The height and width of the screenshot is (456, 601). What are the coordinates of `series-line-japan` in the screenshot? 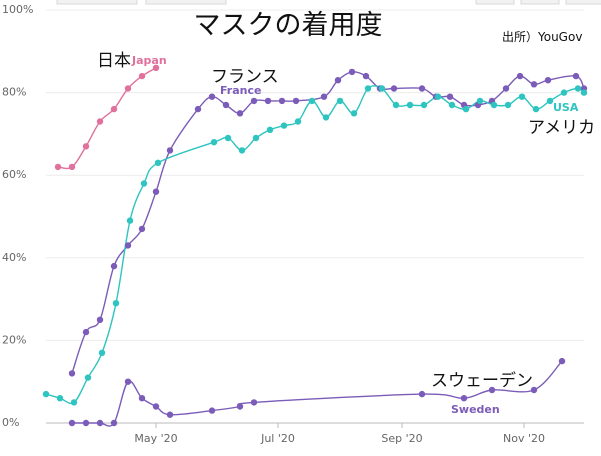 It's located at (107, 118).